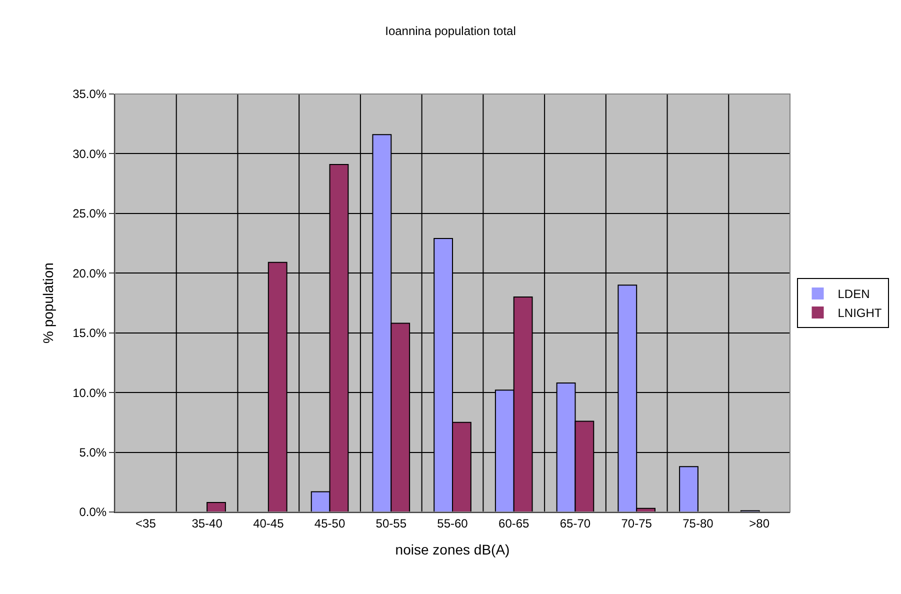  I want to click on legend-label: LNIGHT, so click(860, 313).